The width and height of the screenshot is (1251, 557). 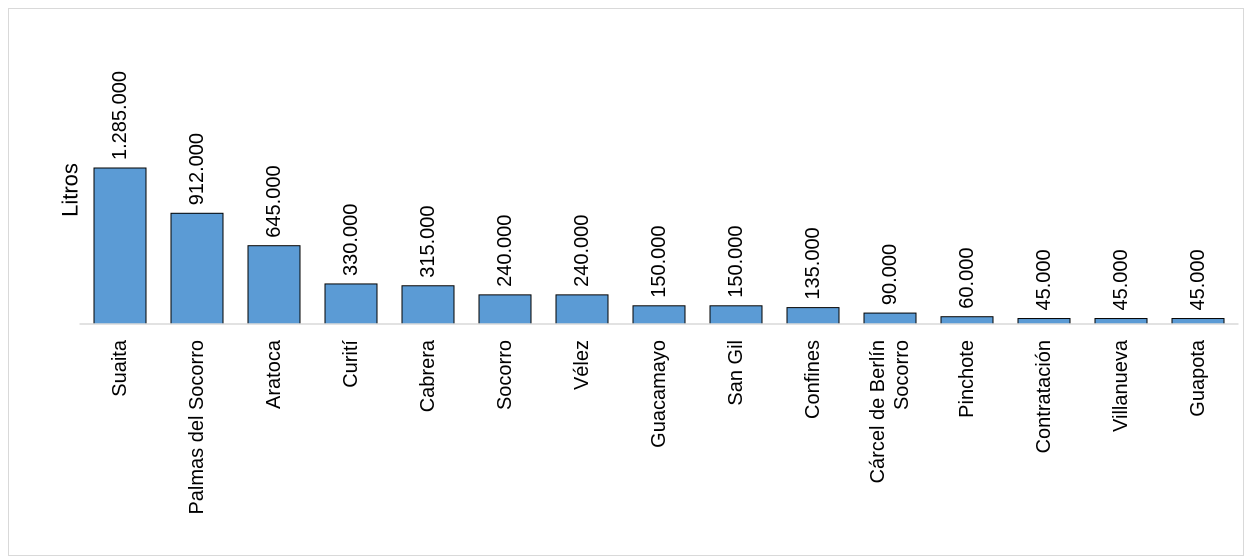 What do you see at coordinates (813, 263) in the screenshot?
I see `data-label: 135.000` at bounding box center [813, 263].